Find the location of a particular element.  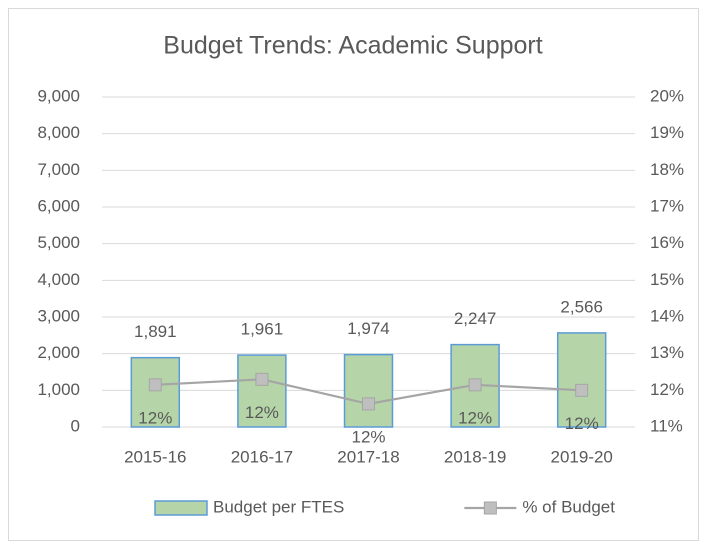

legend-swatch is located at coordinates (181, 508).